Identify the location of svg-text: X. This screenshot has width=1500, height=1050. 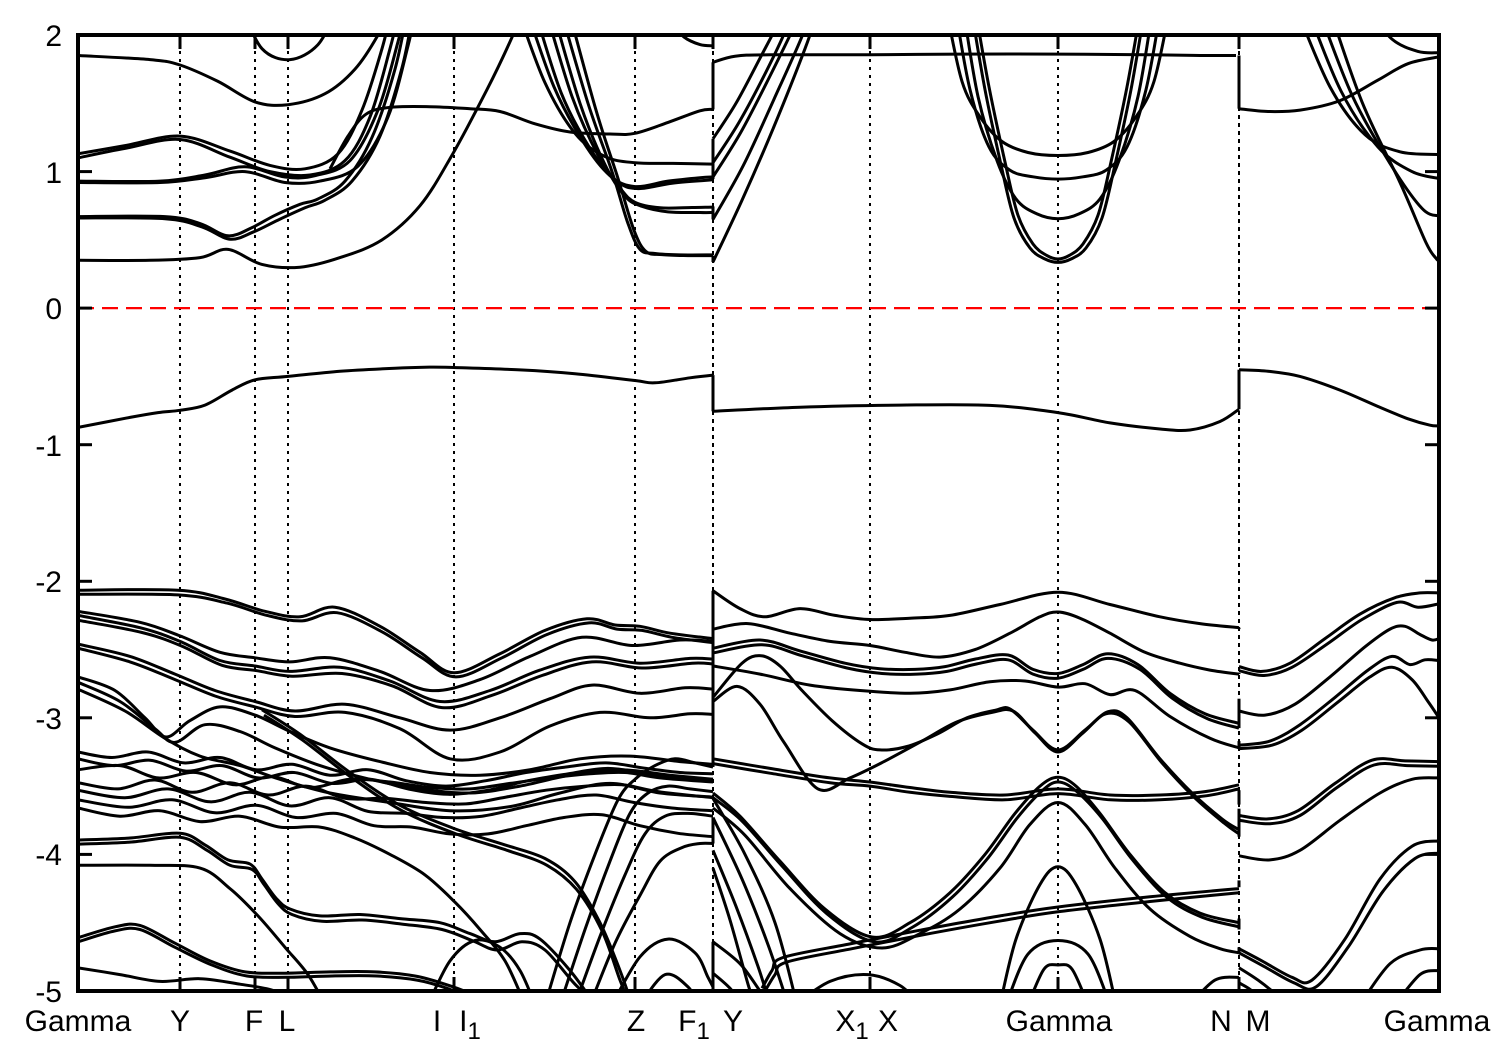
(888, 1021).